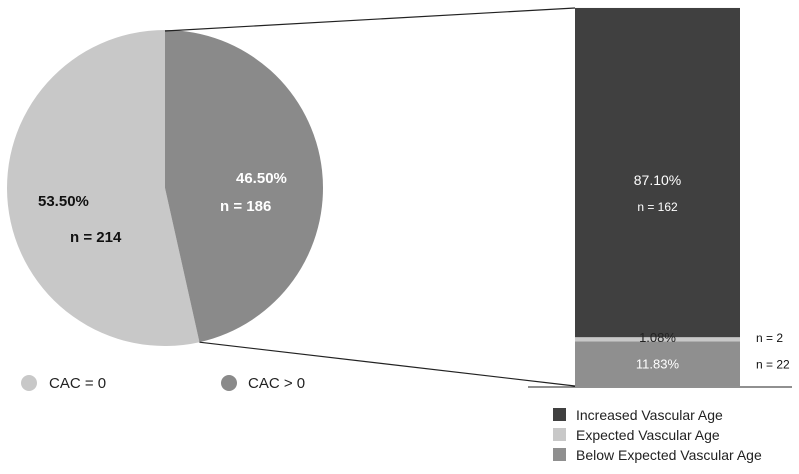  What do you see at coordinates (649, 415) in the screenshot?
I see `legend-label: Increased Vascular Age` at bounding box center [649, 415].